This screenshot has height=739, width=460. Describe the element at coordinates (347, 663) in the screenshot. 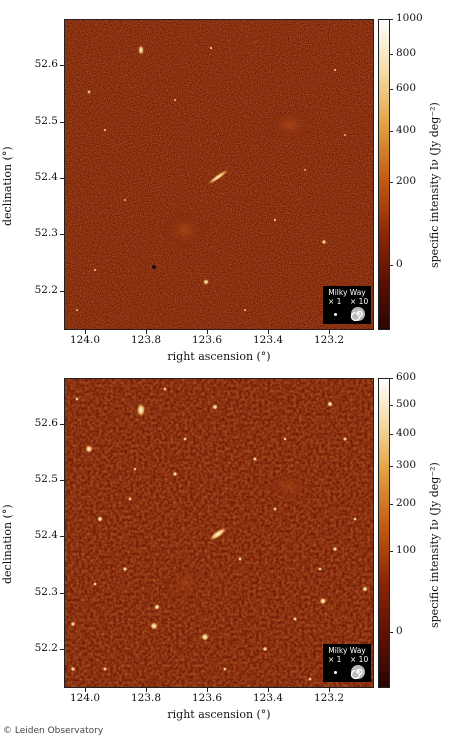

I see `legend-bottom: Milky Way × 1 × 10` at that location.